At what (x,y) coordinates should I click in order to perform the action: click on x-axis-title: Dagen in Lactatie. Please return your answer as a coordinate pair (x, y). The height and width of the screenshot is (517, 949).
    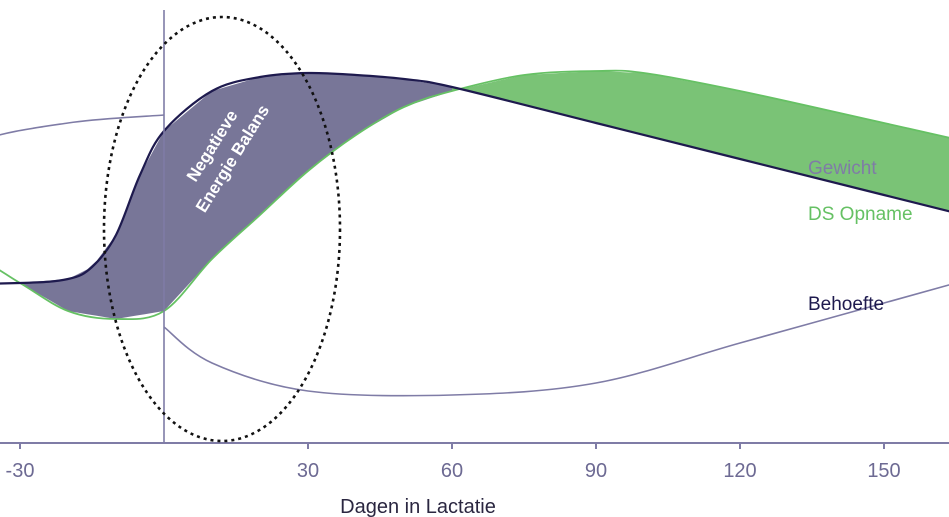
    Looking at the image, I should click on (418, 506).